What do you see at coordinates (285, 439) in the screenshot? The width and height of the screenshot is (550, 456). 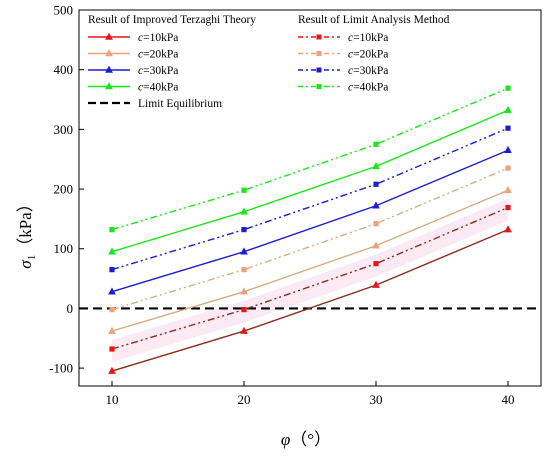 I see `x-axis-symbol: φ` at bounding box center [285, 439].